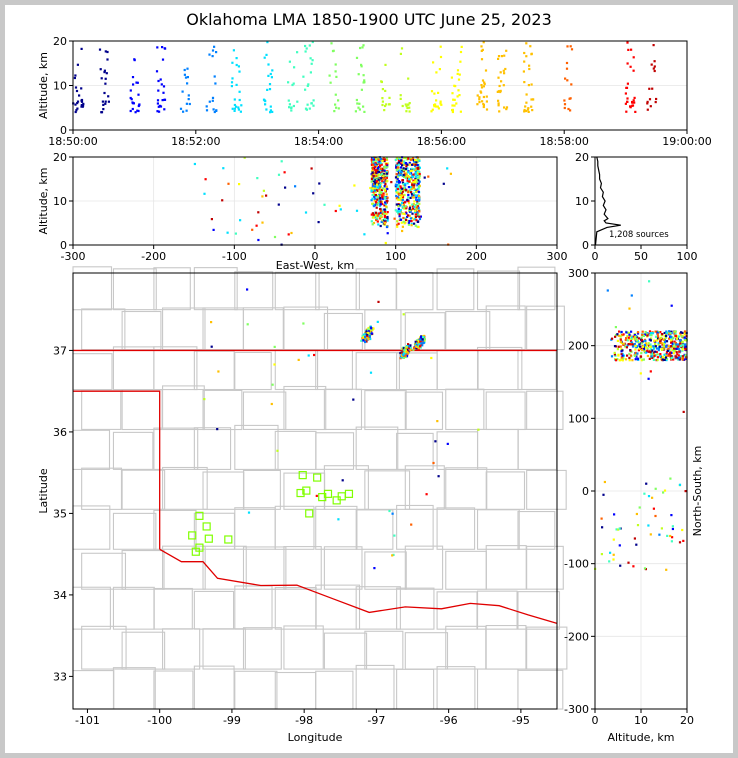  What do you see at coordinates (697, 491) in the screenshot?
I see `y-axis-label: North-South, km` at bounding box center [697, 491].